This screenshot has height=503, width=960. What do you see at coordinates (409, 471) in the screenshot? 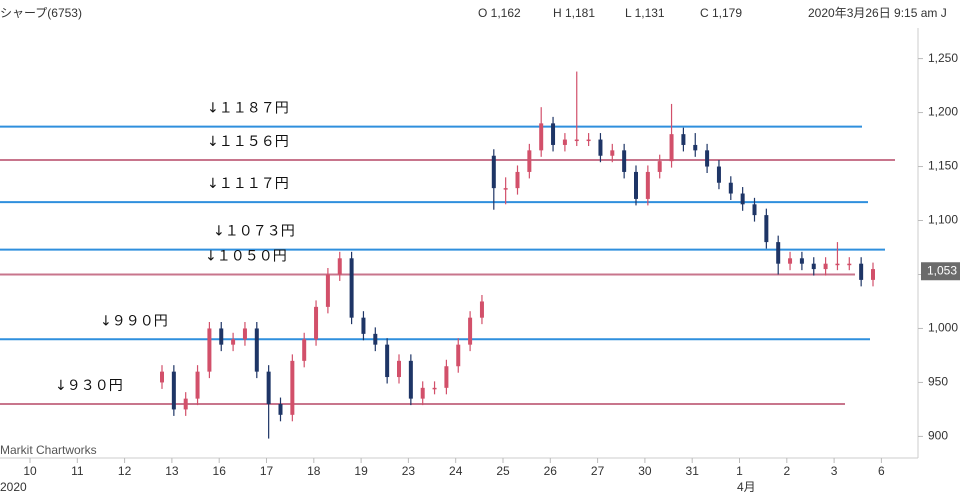
I see `x-tick-label: 23` at bounding box center [409, 471].